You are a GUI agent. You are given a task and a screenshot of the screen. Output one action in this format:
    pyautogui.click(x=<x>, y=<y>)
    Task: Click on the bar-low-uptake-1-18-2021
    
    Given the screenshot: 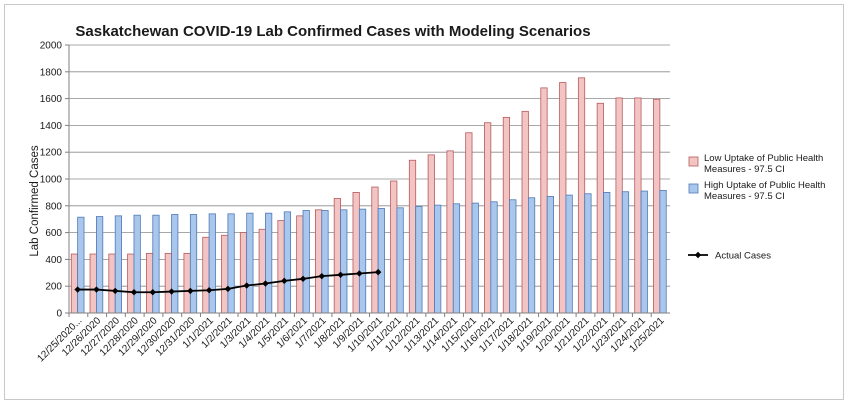 What is the action you would take?
    pyautogui.click(x=525, y=212)
    